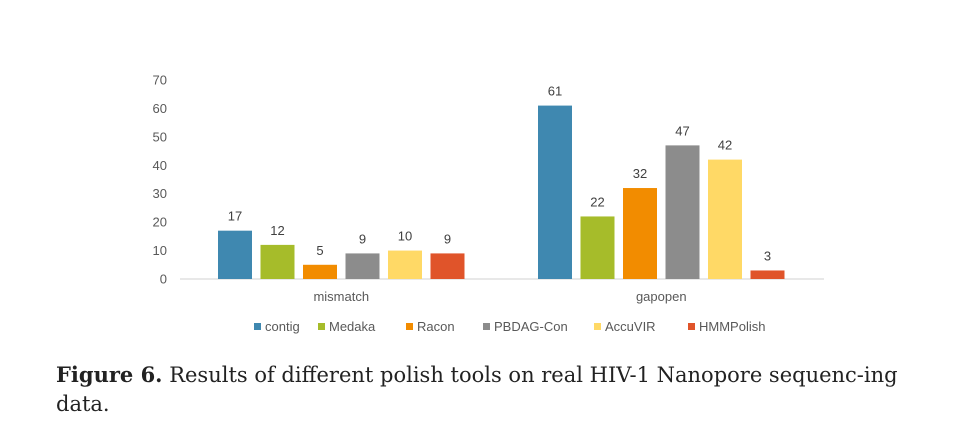 This screenshot has width=955, height=445. Describe the element at coordinates (277, 261) in the screenshot. I see `bar-medaka-mismatch` at that location.